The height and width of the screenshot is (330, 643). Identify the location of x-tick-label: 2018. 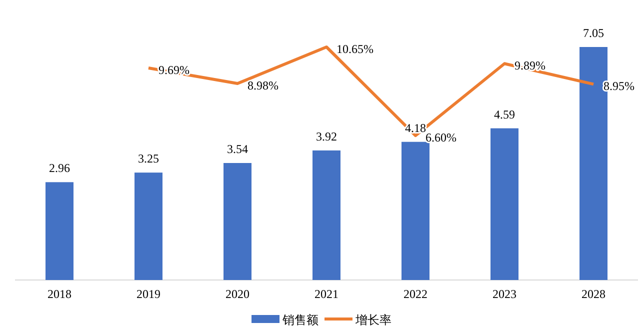
(60, 294).